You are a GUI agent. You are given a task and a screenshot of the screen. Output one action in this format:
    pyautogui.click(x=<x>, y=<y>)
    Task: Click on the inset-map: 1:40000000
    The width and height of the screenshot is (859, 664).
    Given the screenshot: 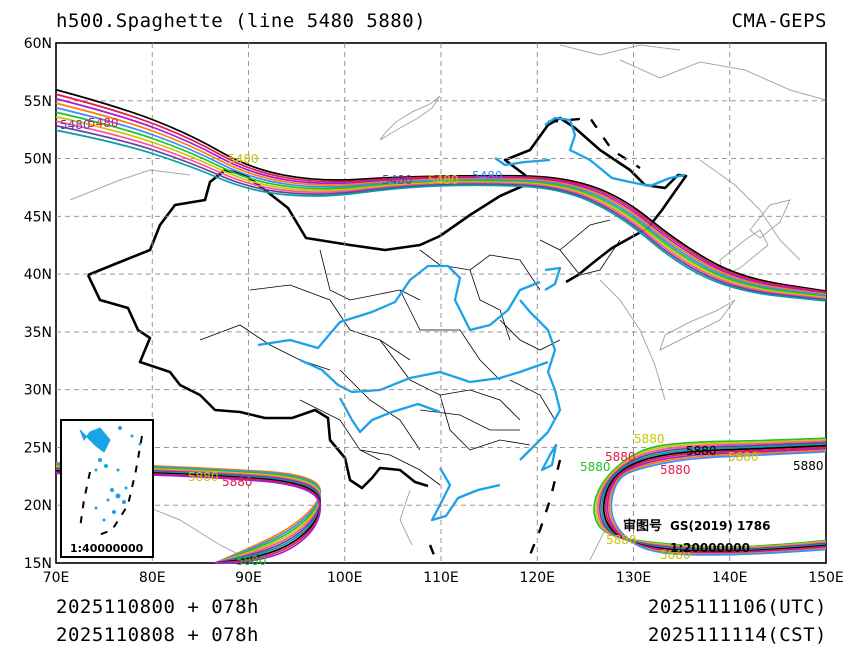 What is the action you would take?
    pyautogui.click(x=107, y=488)
    